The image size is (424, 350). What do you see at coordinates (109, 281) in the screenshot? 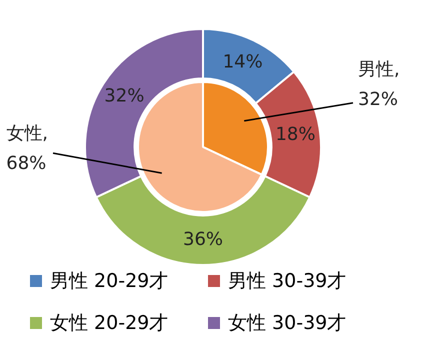
I see `legend-label: 男性 20-29才` at bounding box center [109, 281].